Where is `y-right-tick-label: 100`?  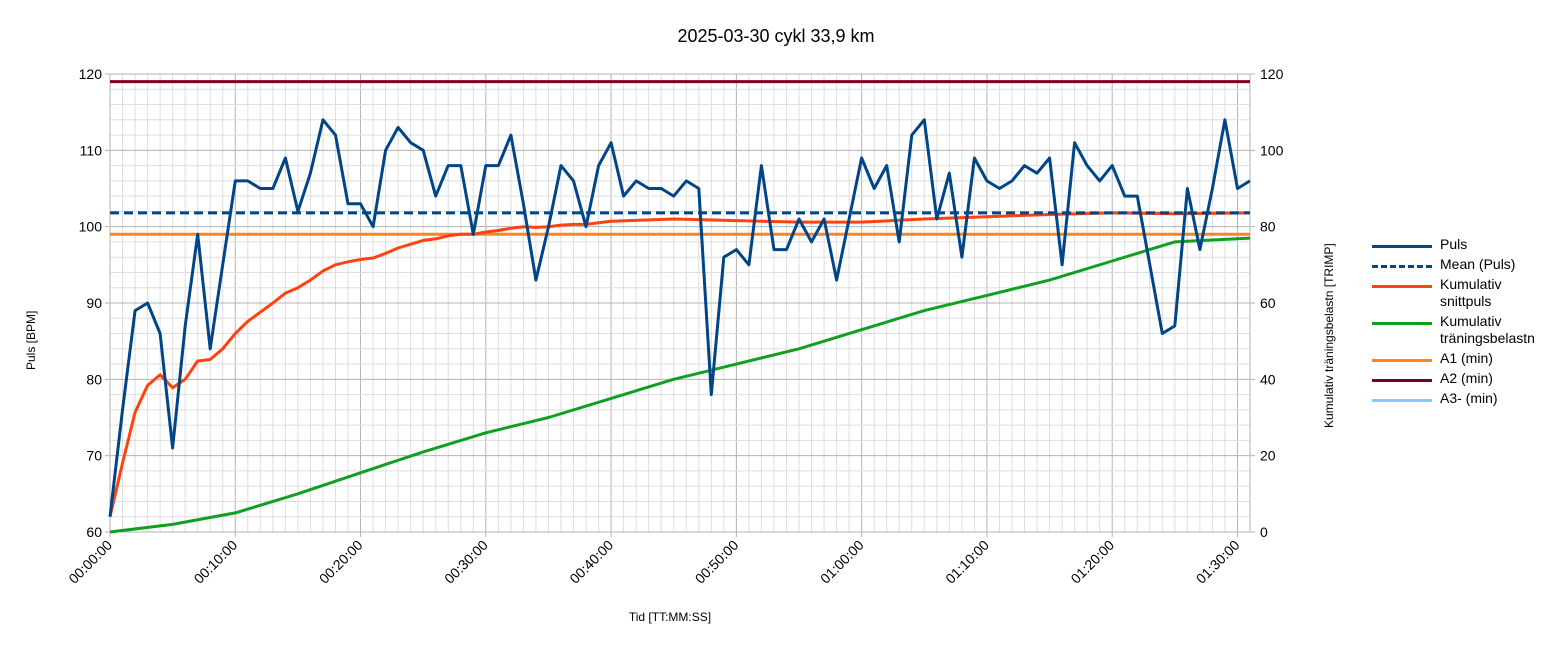 y-right-tick-label: 100 is located at coordinates (1272, 150).